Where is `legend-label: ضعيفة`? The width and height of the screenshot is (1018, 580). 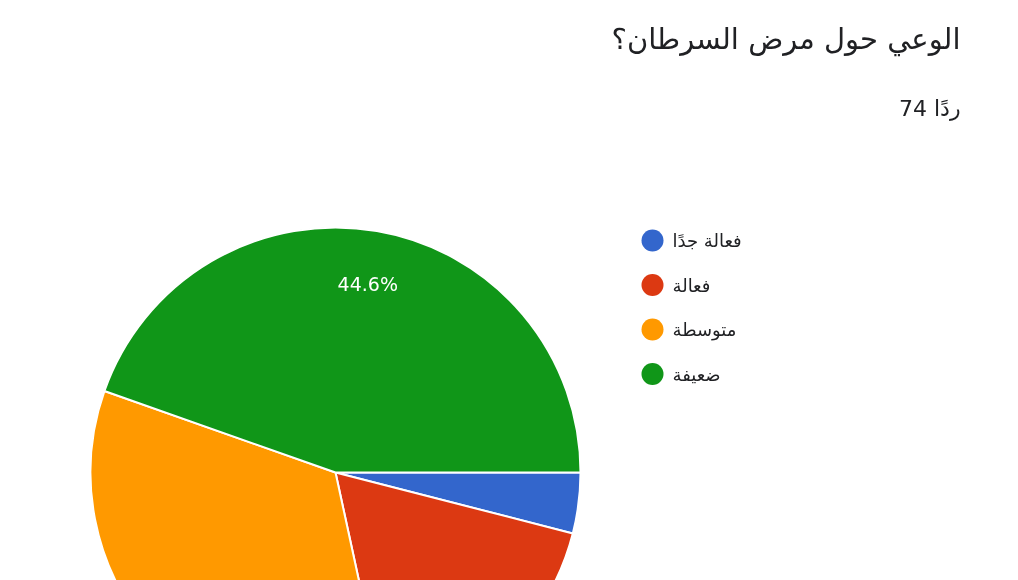 legend-label: ضعيفة is located at coordinates (696, 374).